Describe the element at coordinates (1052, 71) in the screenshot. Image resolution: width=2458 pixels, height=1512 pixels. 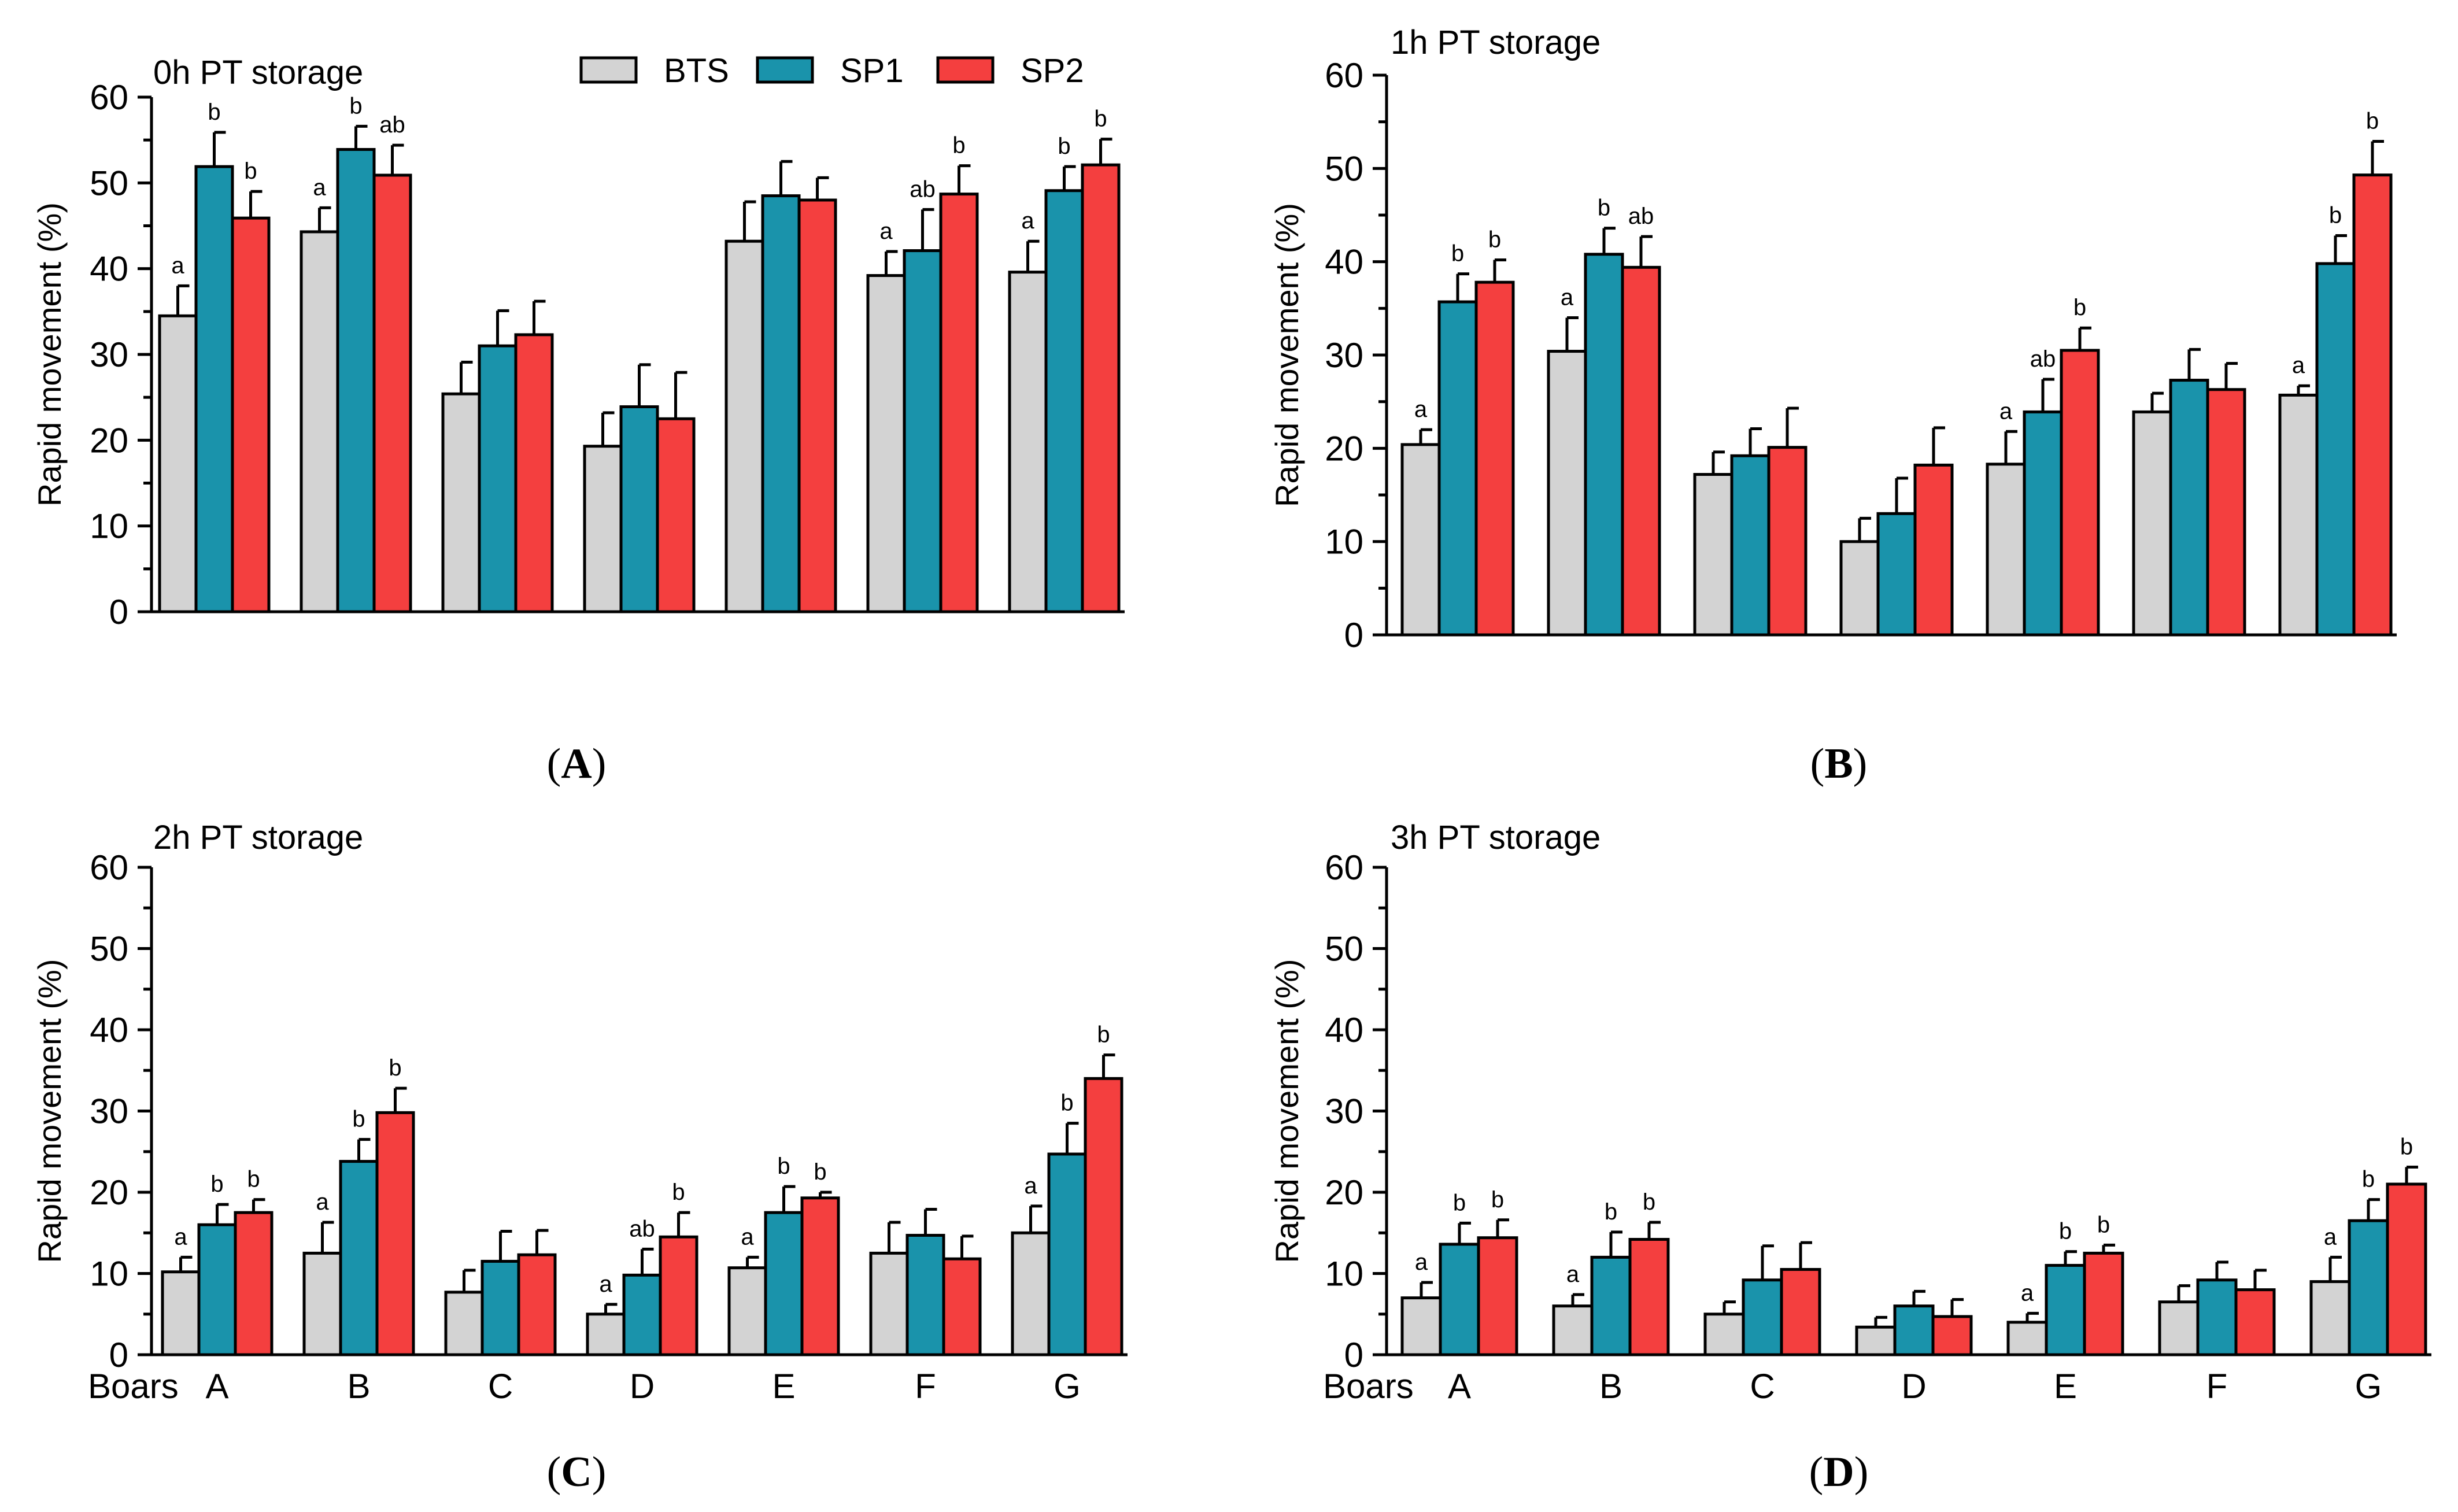
I see `legend-label-sp2: SP2` at that location.